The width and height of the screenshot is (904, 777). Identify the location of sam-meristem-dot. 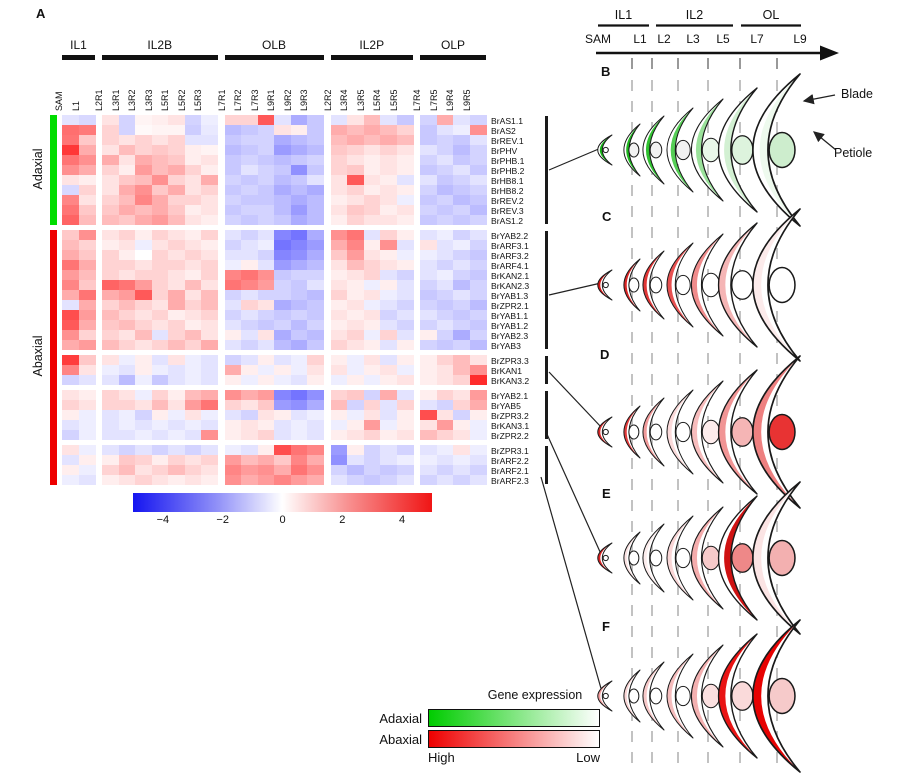
(605, 432).